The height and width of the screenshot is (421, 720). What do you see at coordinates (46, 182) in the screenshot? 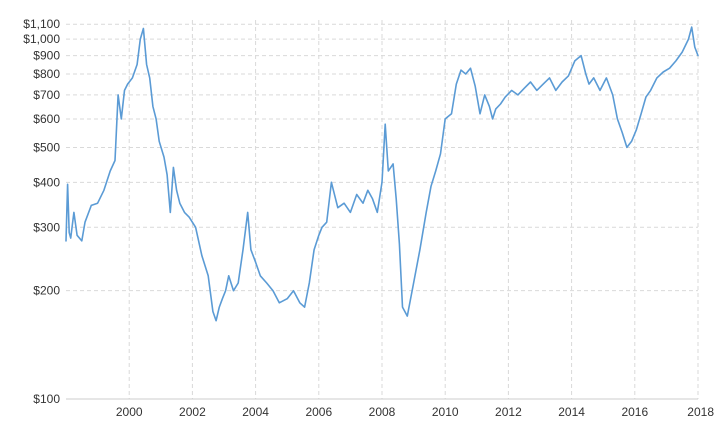
I see `y-tick-label: $400` at bounding box center [46, 182].